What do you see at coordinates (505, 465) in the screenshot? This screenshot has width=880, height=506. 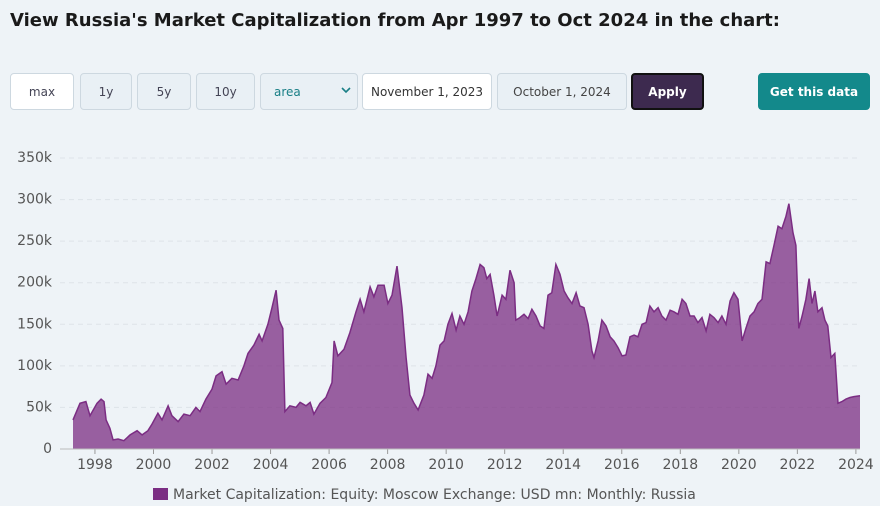 I see `x-tick-label: 2012` at bounding box center [505, 465].